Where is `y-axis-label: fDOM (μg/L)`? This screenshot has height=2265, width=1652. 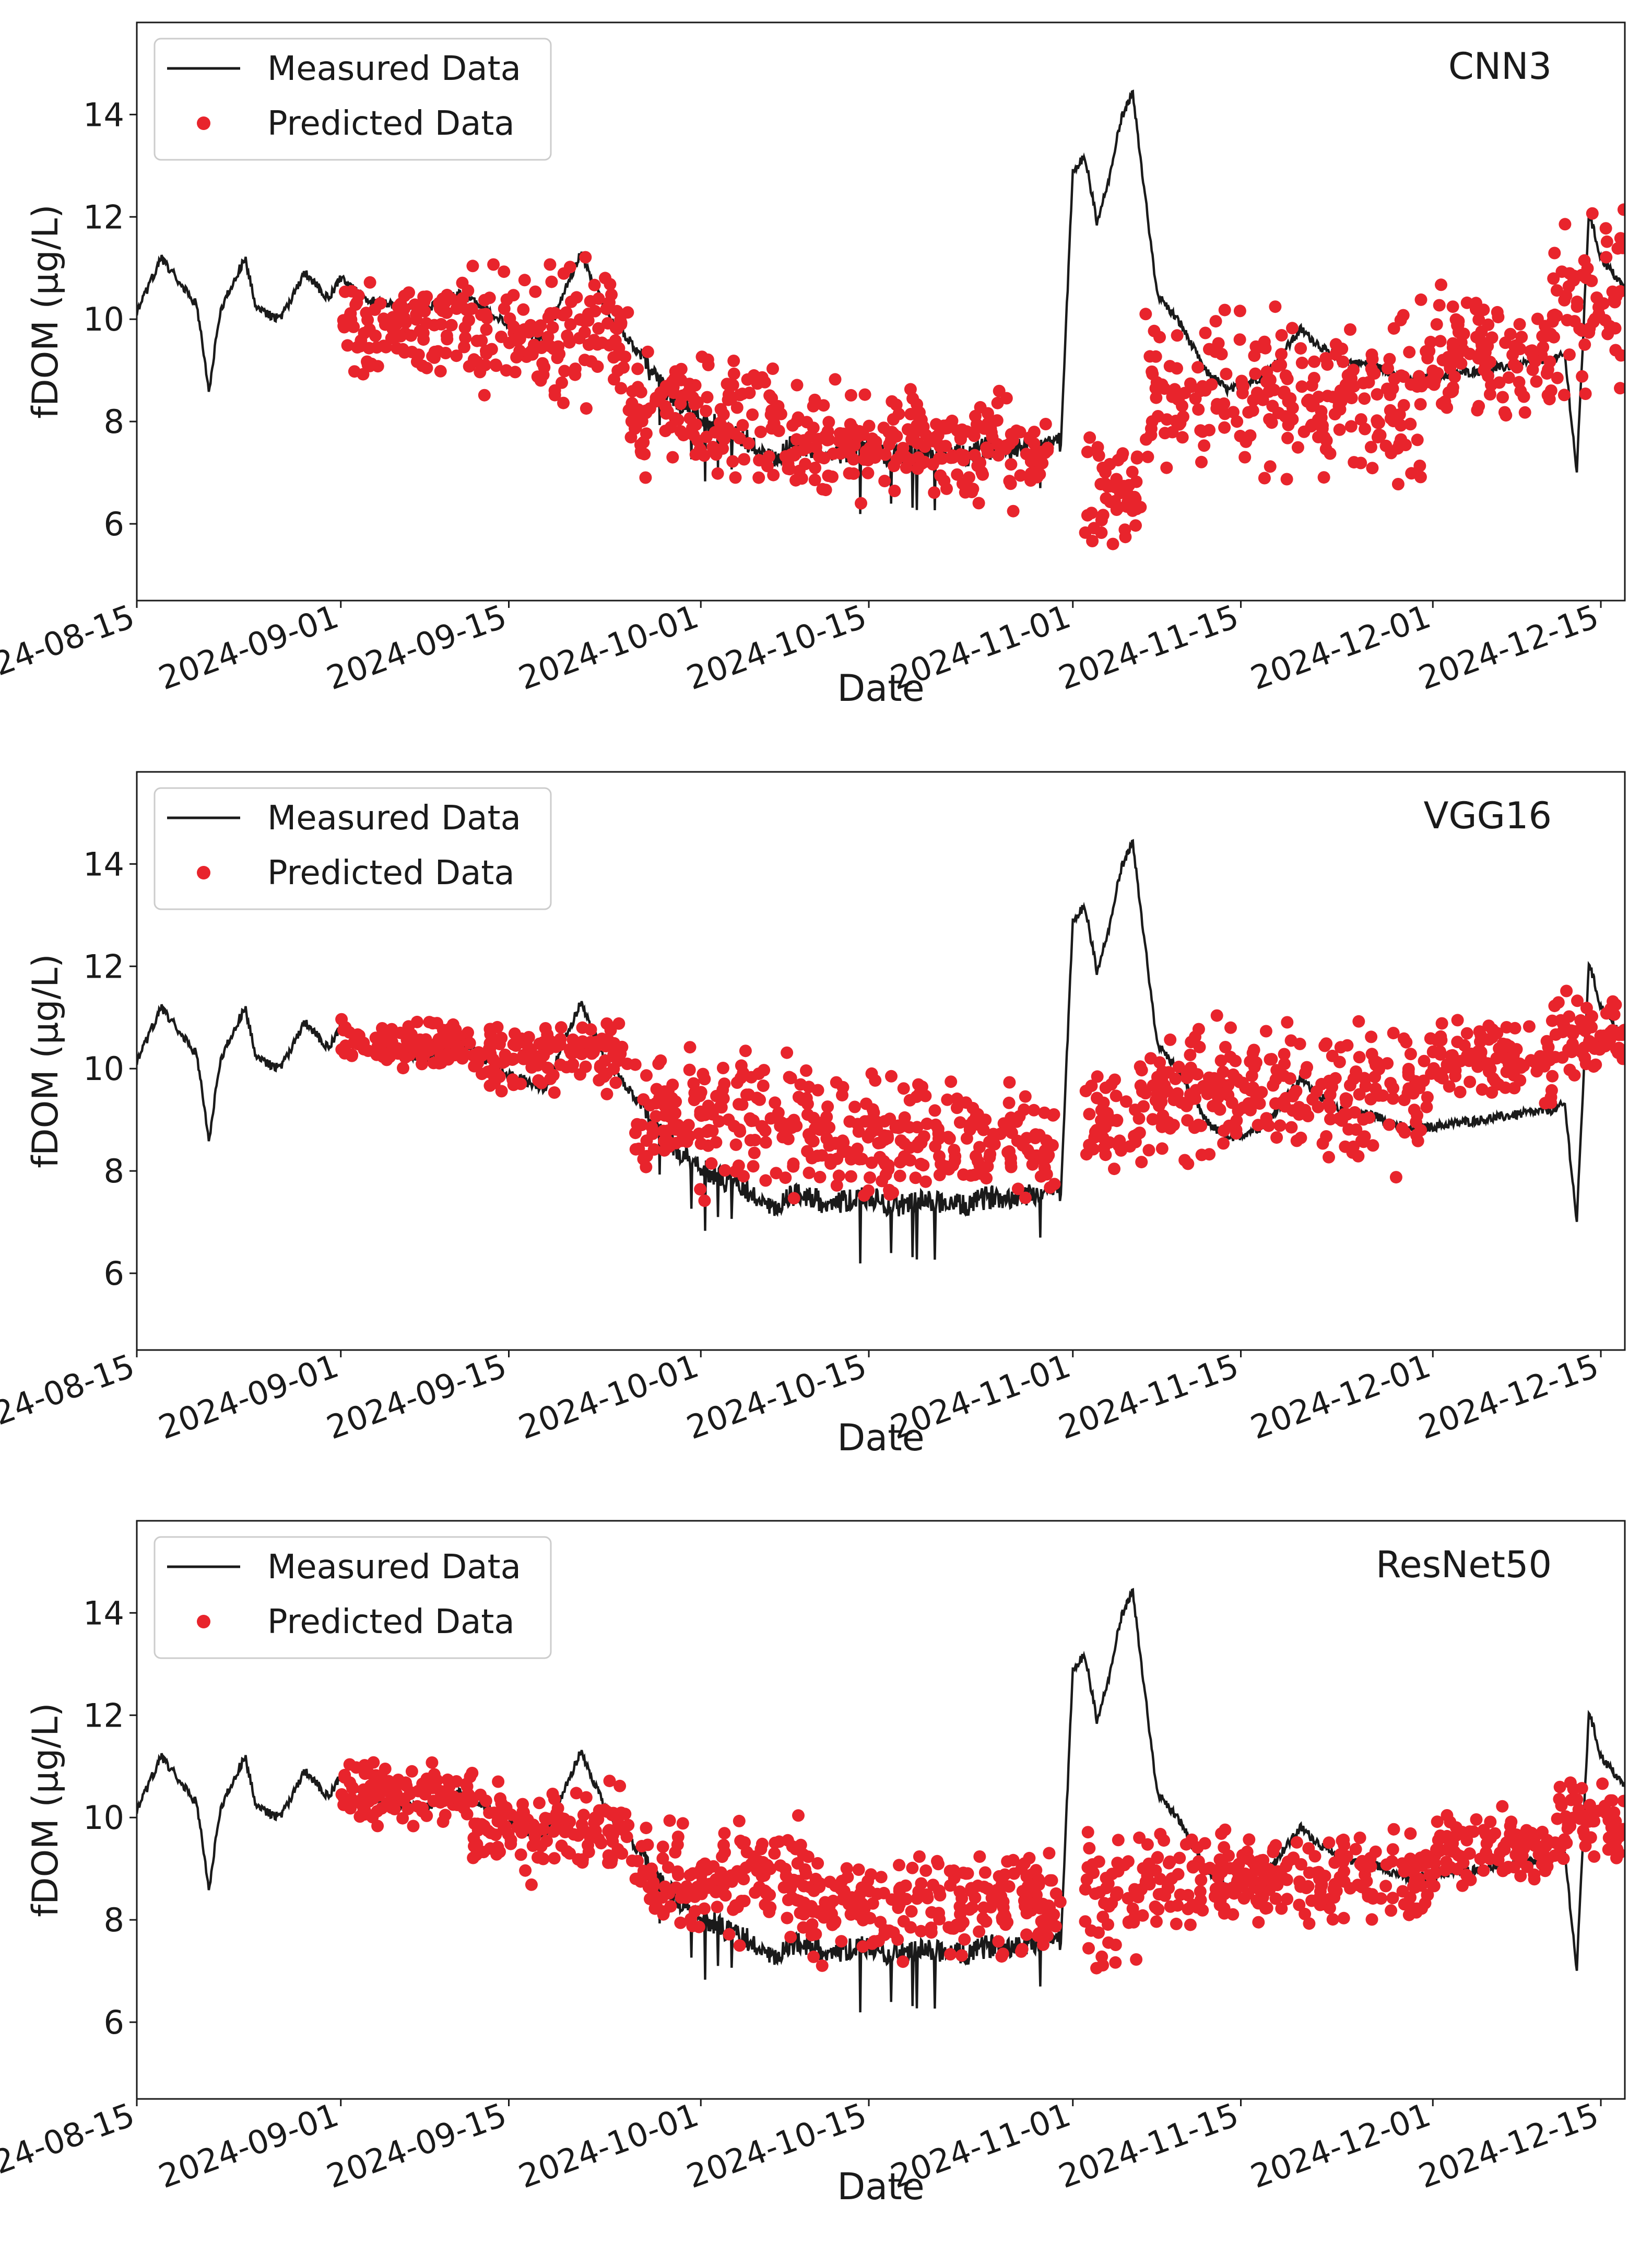 y-axis-label: fDOM (μg/L) is located at coordinates (46, 311).